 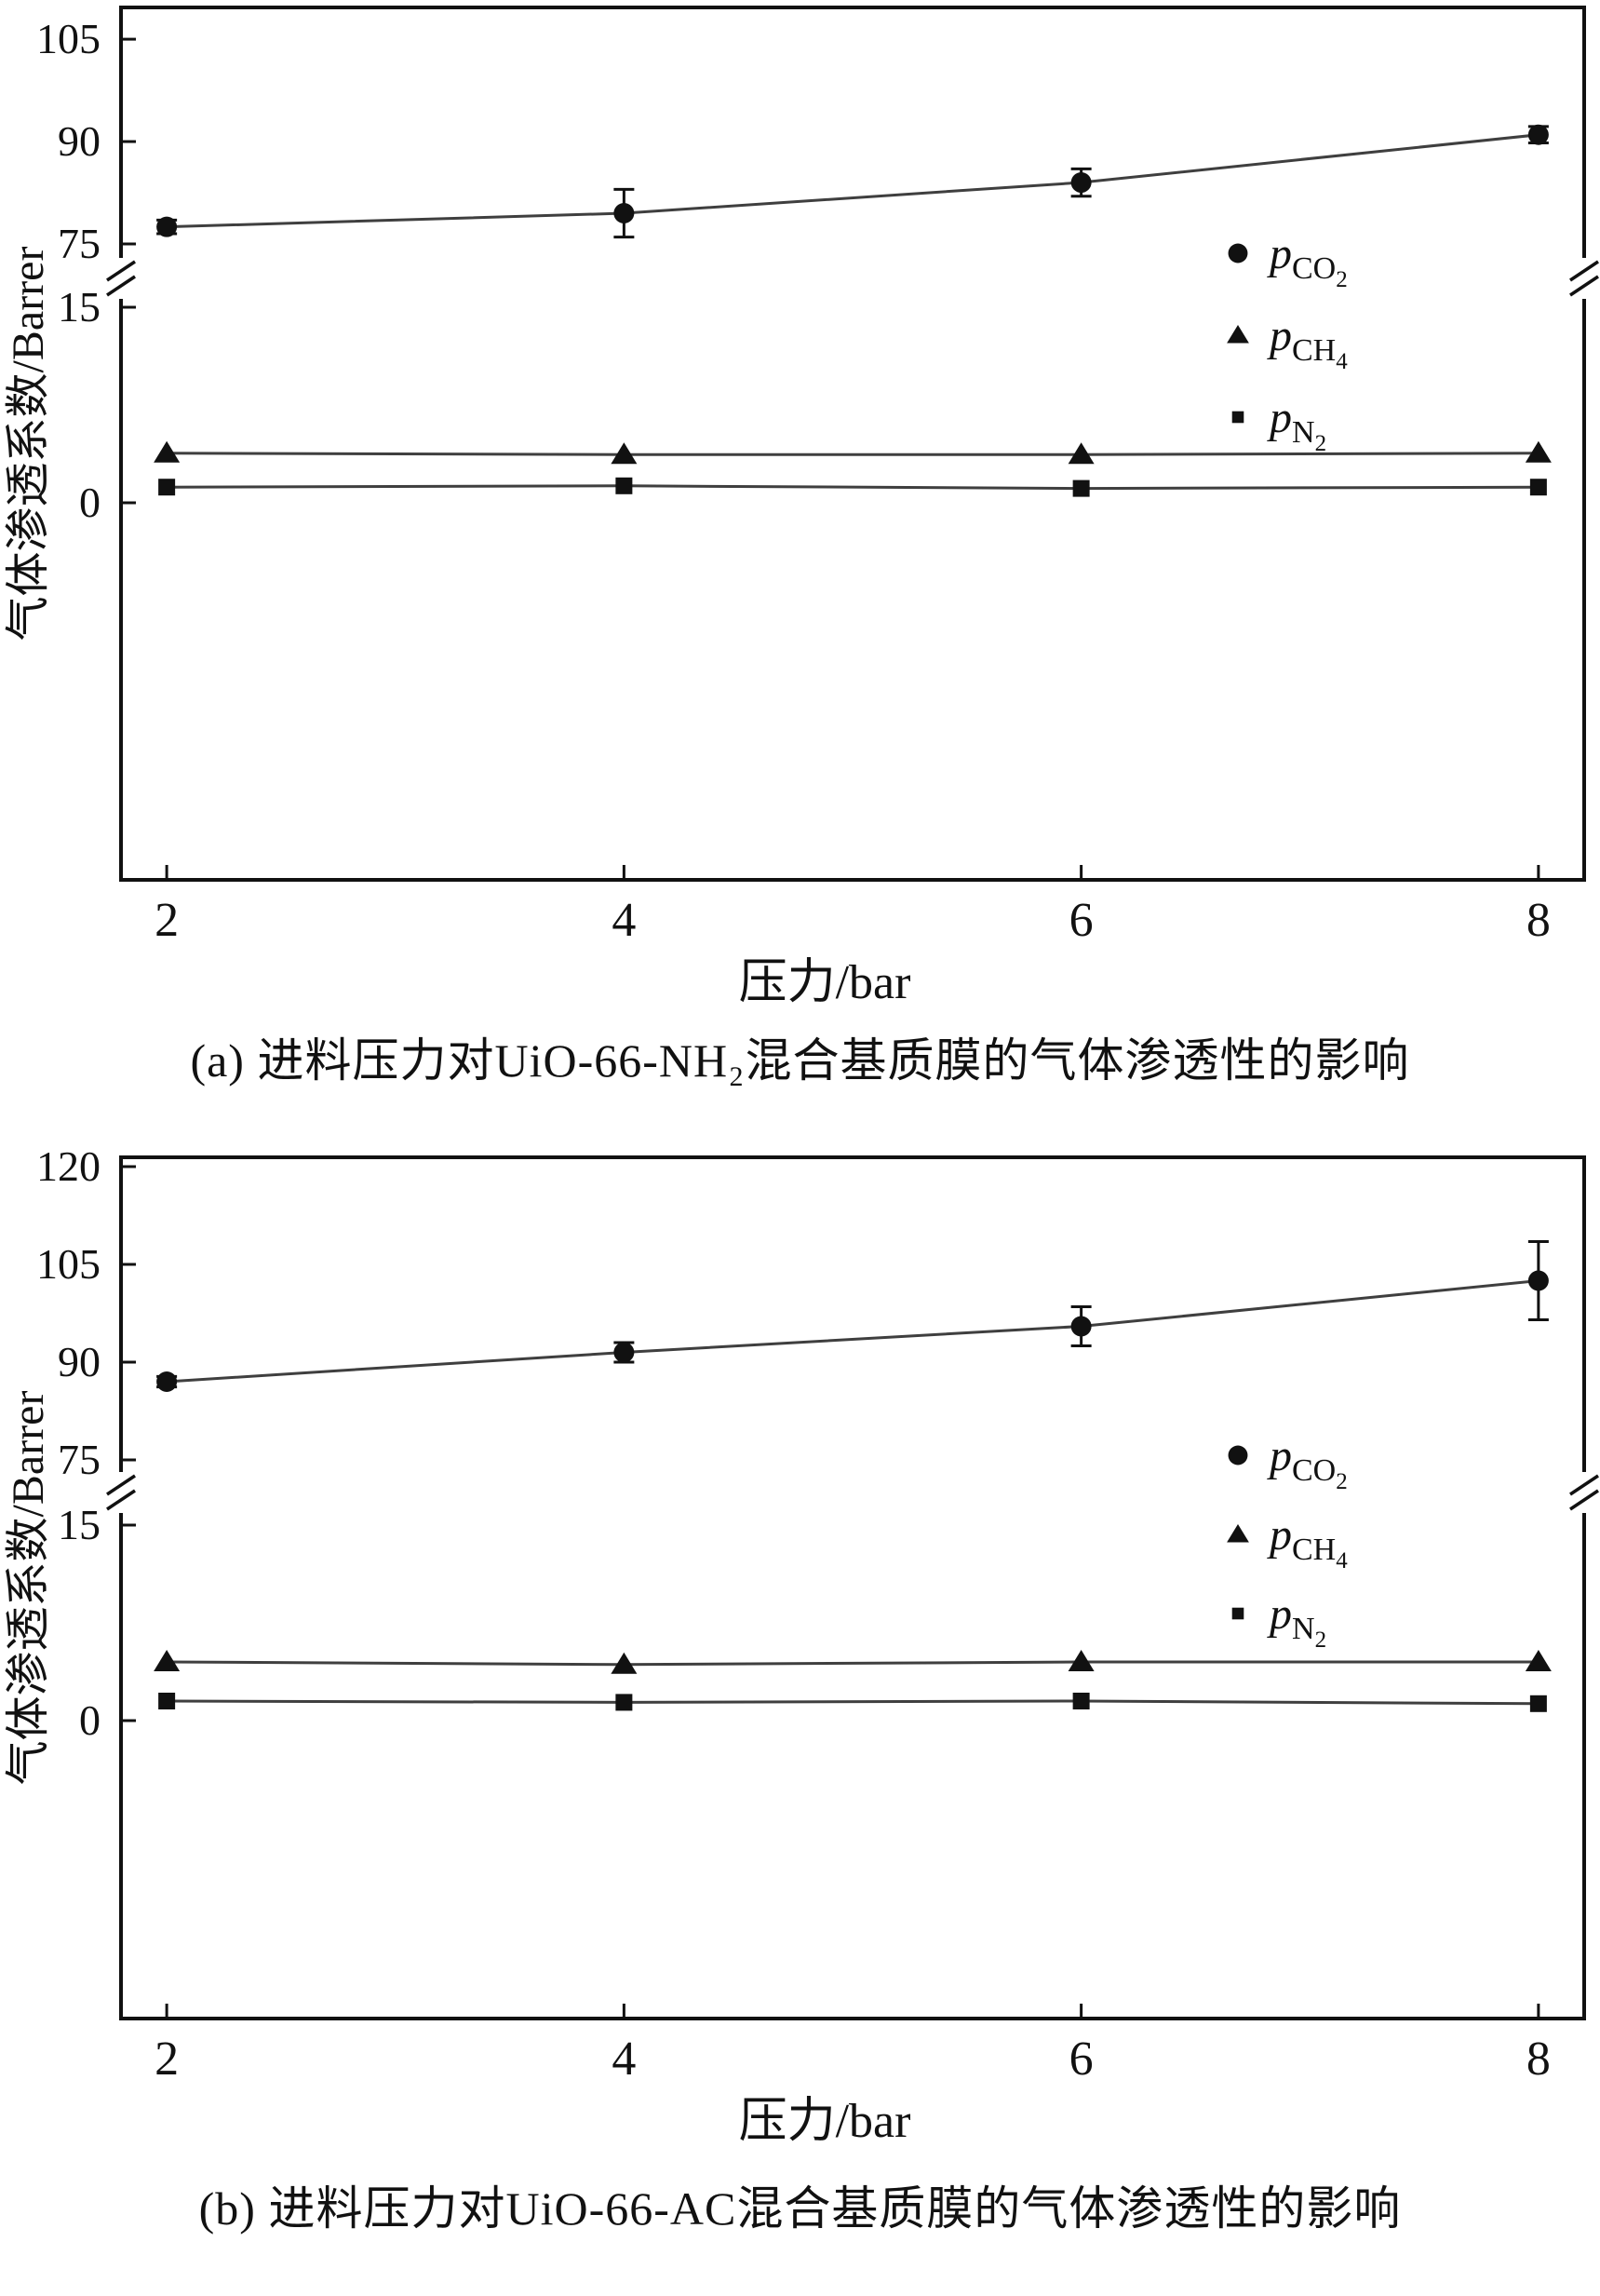 What do you see at coordinates (68, 1169) in the screenshot?
I see `y-tick-label: 120` at bounding box center [68, 1169].